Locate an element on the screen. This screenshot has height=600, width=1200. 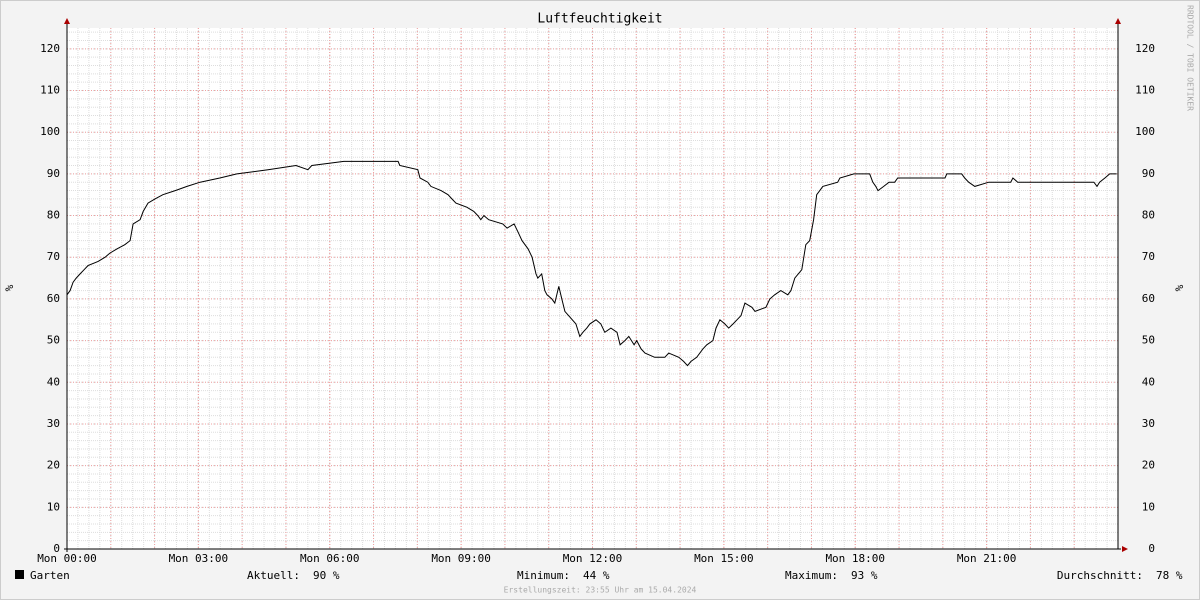
watermark: RRDTOOL / TOBI OETIKER is located at coordinates (1190, 58).